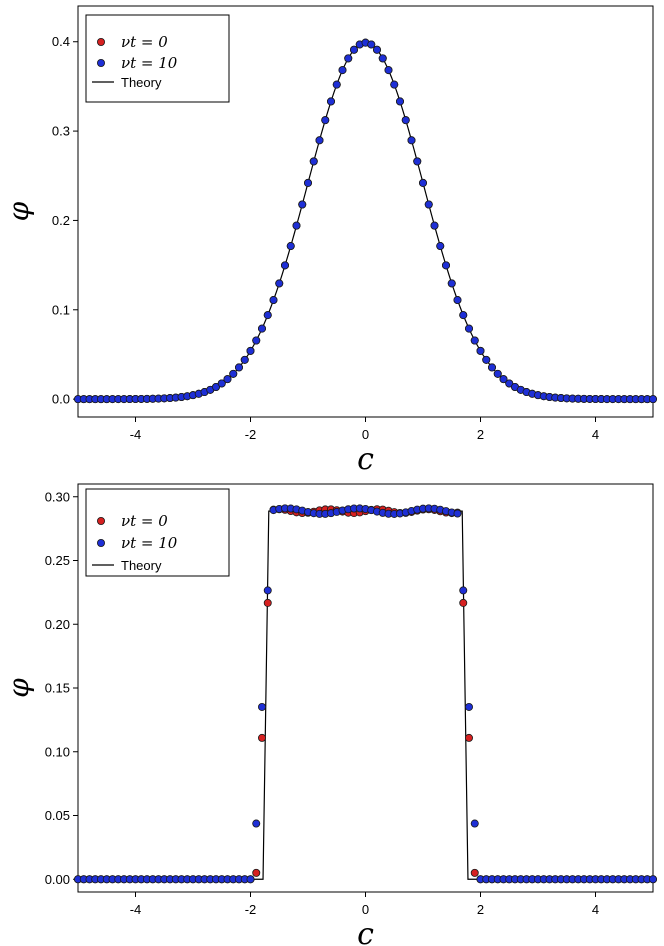  What do you see at coordinates (57, 560) in the screenshot?
I see `y-tick-label: 0.25` at bounding box center [57, 560].